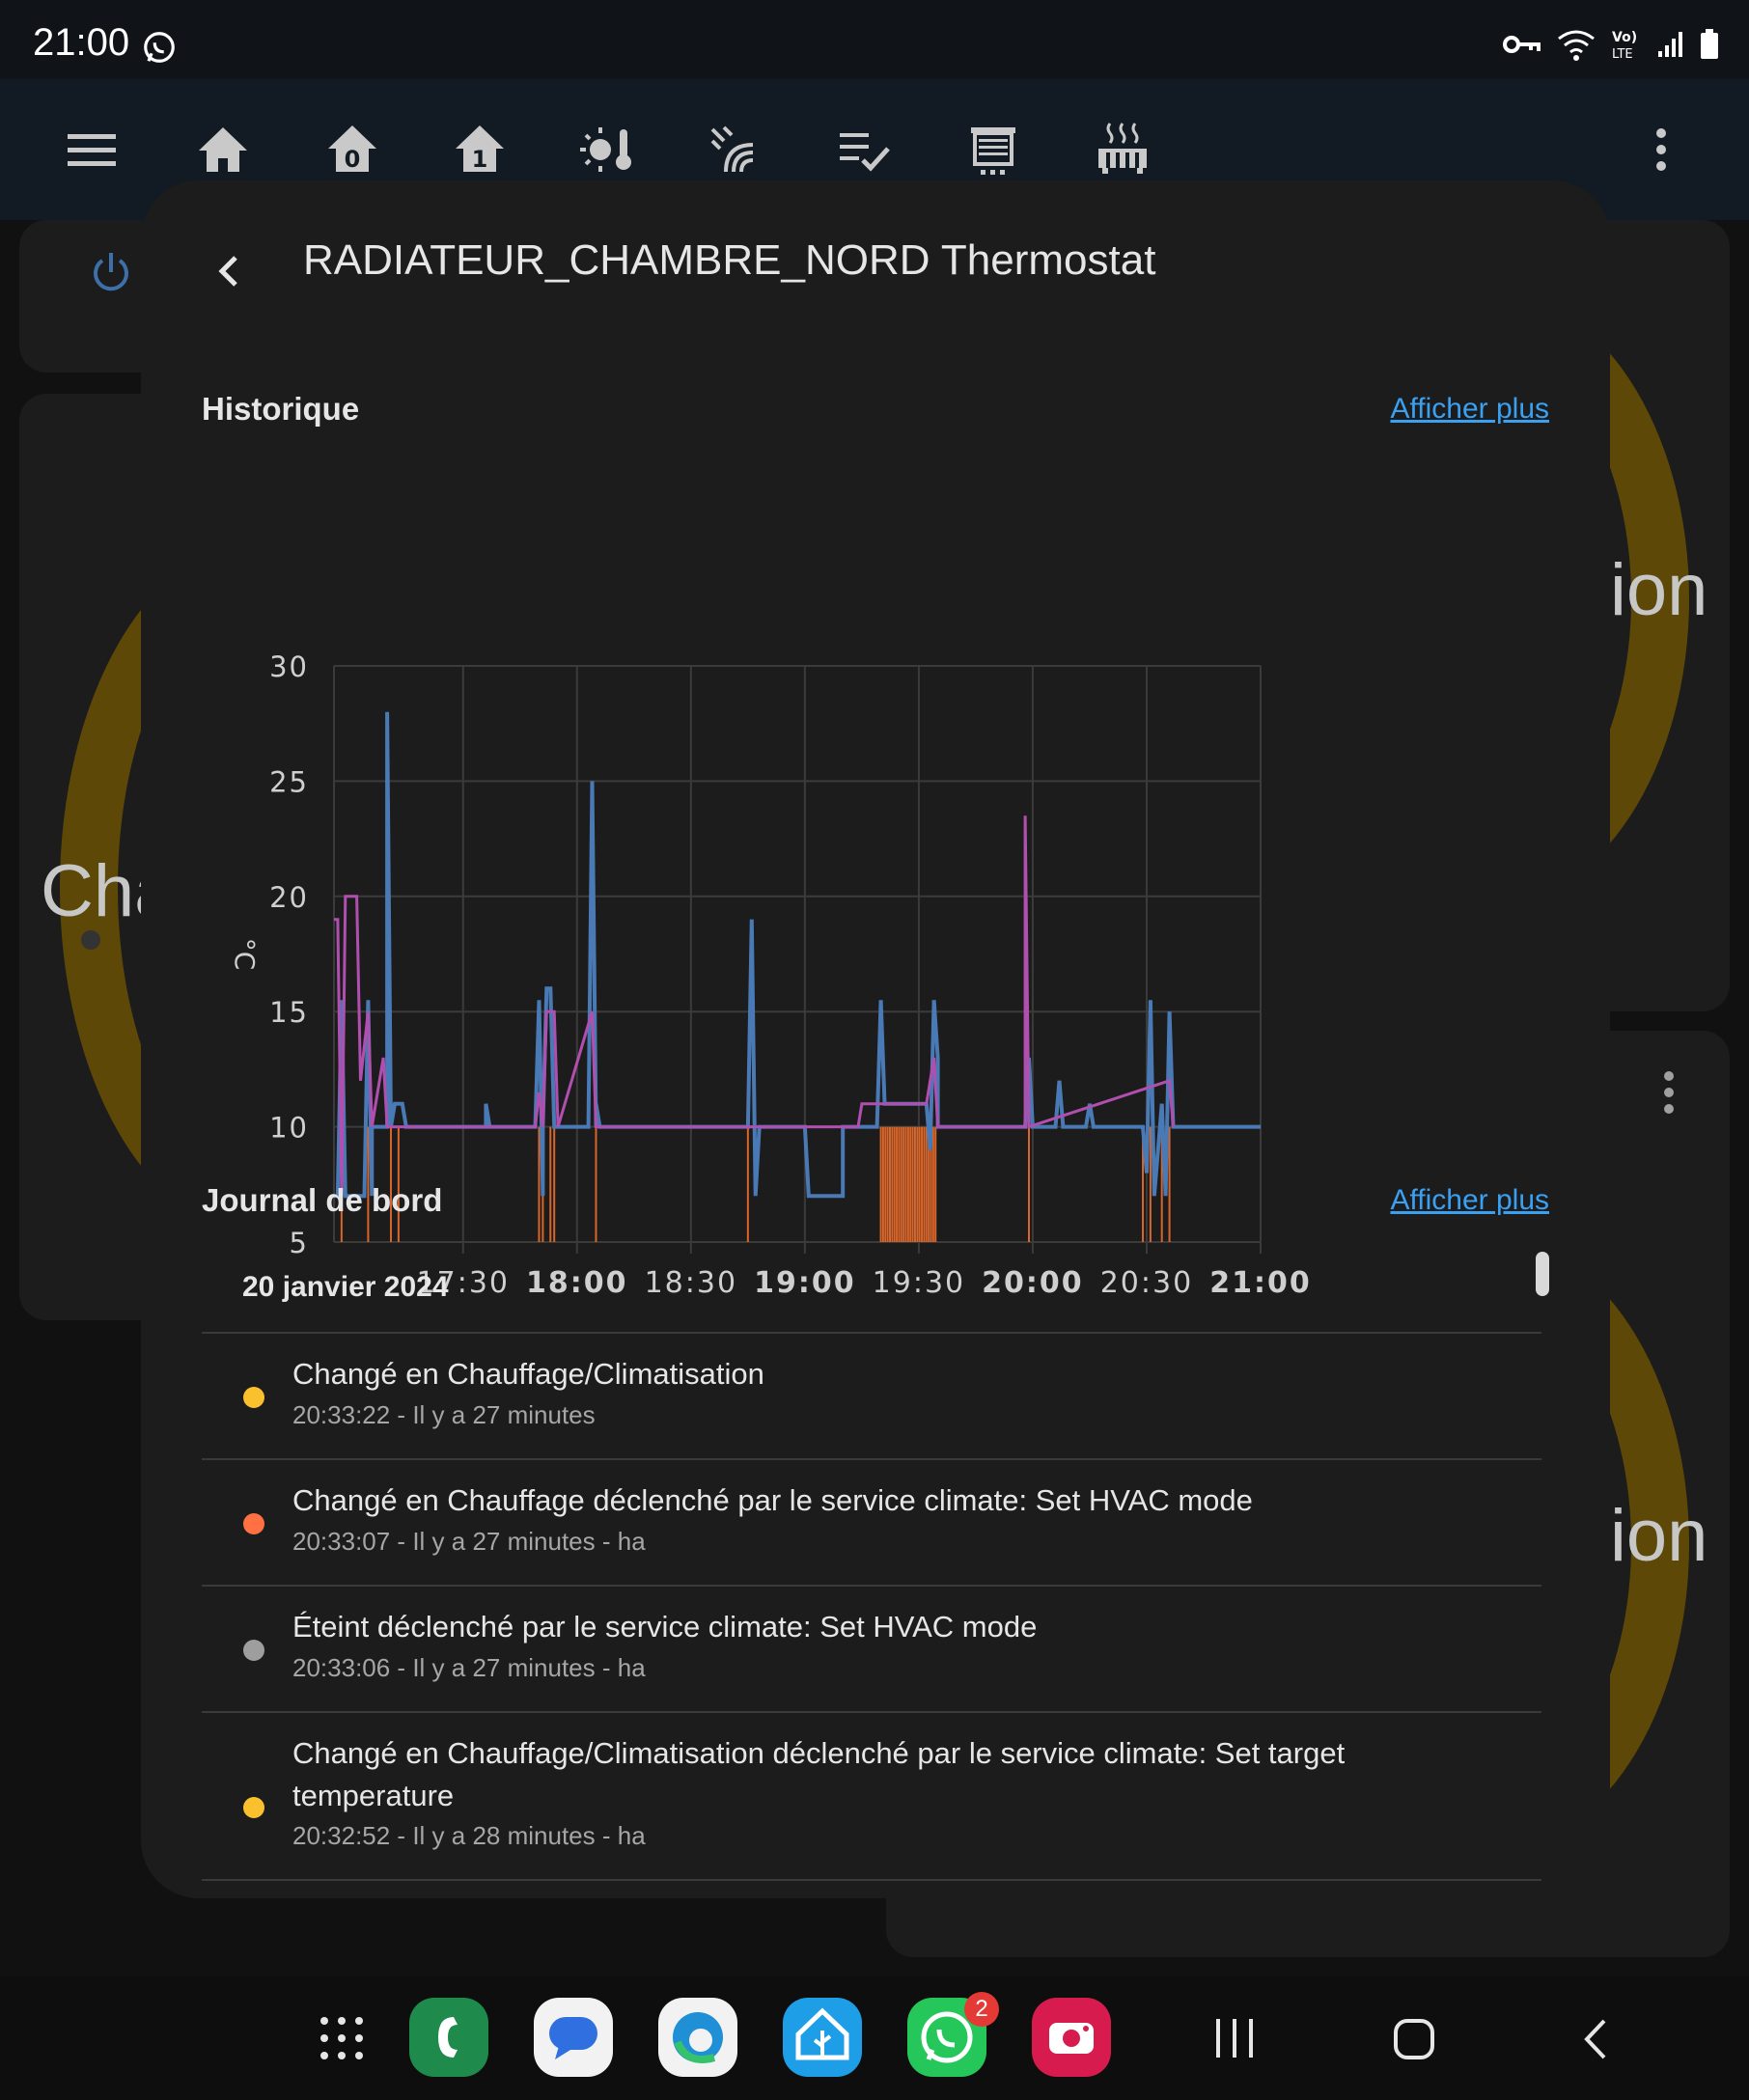 This screenshot has width=1749, height=2100. Describe the element at coordinates (1624, 46) in the screenshot. I see `volte-icon: Vo) LTE` at that location.